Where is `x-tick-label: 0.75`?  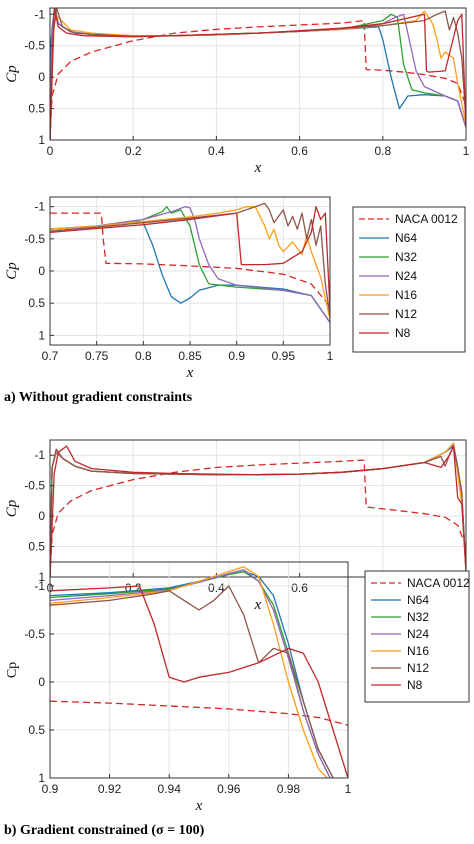 x-tick-label: 0.75 is located at coordinates (97, 356).